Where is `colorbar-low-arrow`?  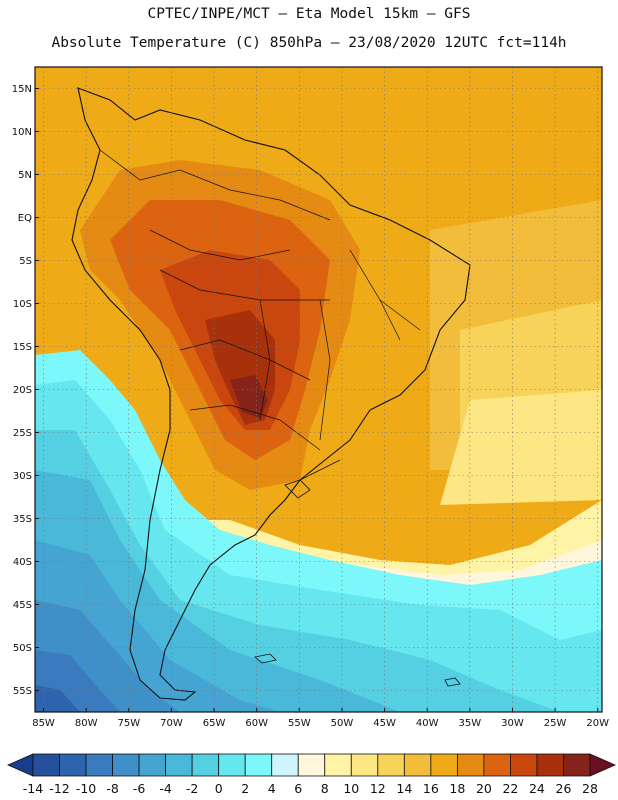 colorbar-low-arrow is located at coordinates (20, 765).